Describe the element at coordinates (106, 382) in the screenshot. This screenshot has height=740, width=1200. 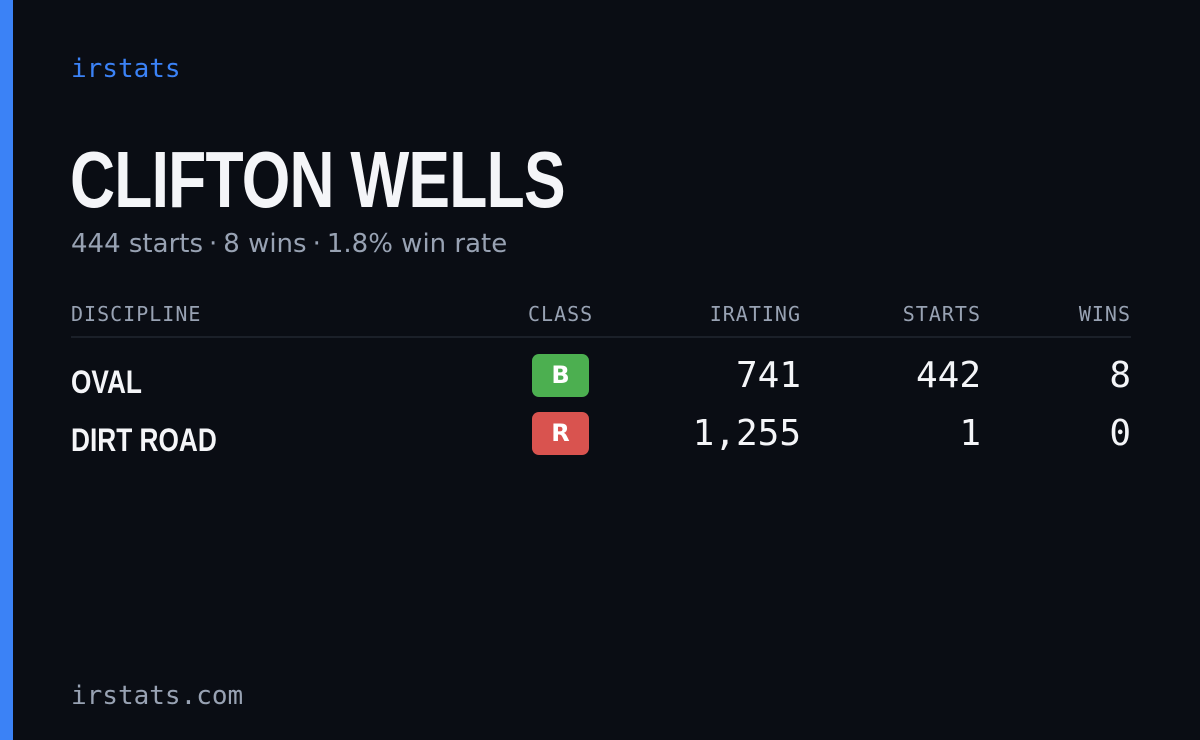
I see `discipline-cell: OVAL` at that location.